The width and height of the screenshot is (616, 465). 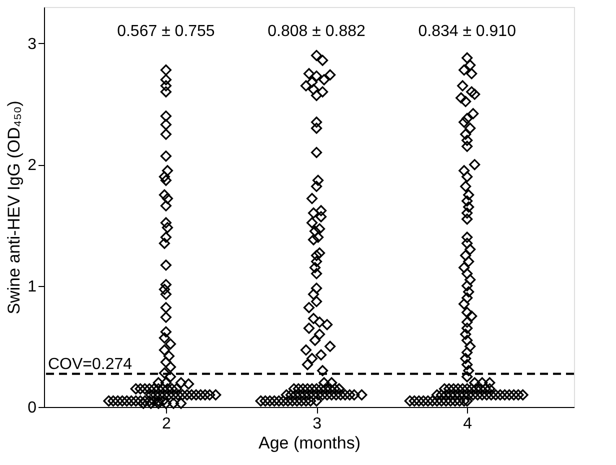 What do you see at coordinates (317, 424) in the screenshot?
I see `x-tick-label: 3` at bounding box center [317, 424].